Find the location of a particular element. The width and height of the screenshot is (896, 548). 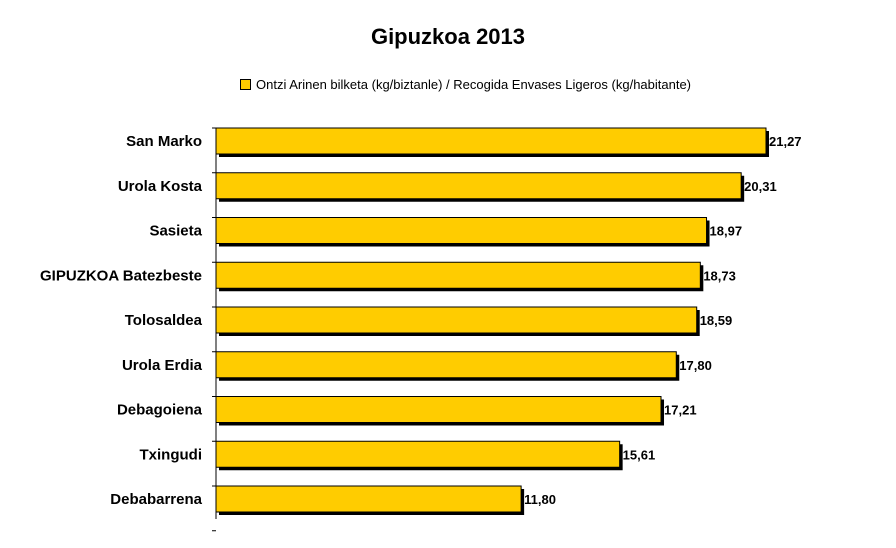

category-label: Debabarrena is located at coordinates (156, 499).